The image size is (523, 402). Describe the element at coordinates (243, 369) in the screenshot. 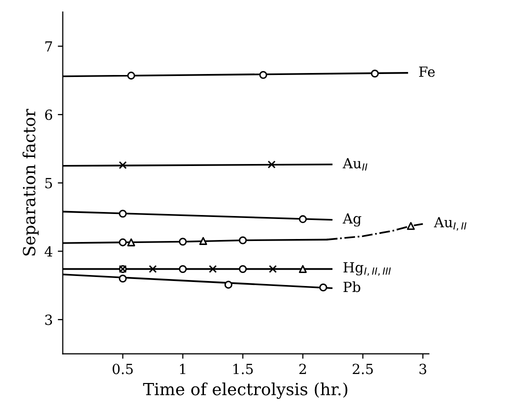

I see `x-tick-label: 1.5` at that location.